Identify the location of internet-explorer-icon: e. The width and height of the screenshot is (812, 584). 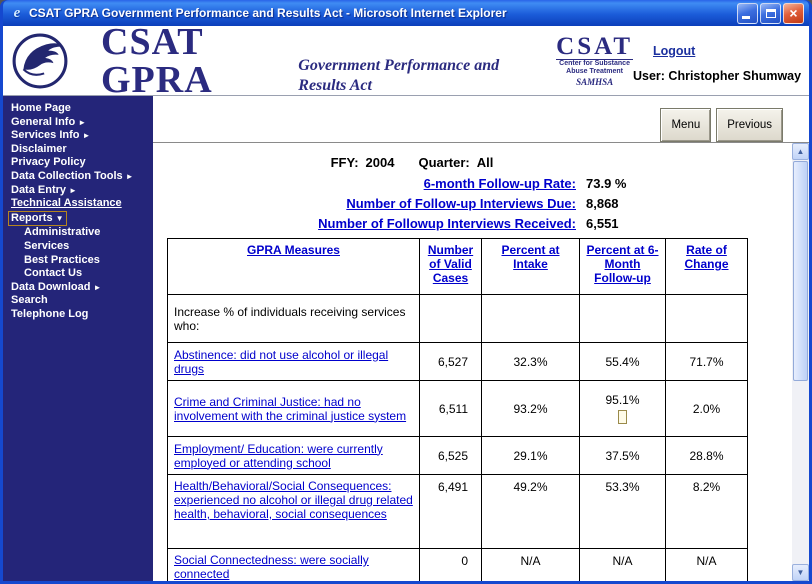
(17, 13).